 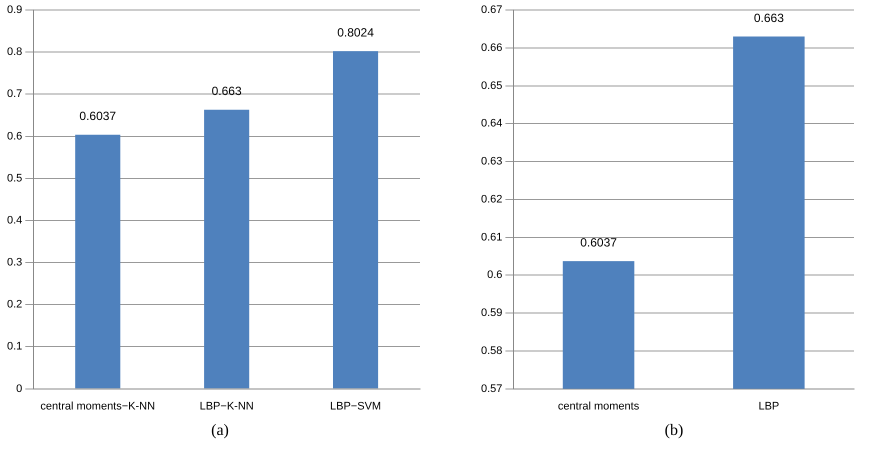 I want to click on text: (a), so click(x=220, y=431).